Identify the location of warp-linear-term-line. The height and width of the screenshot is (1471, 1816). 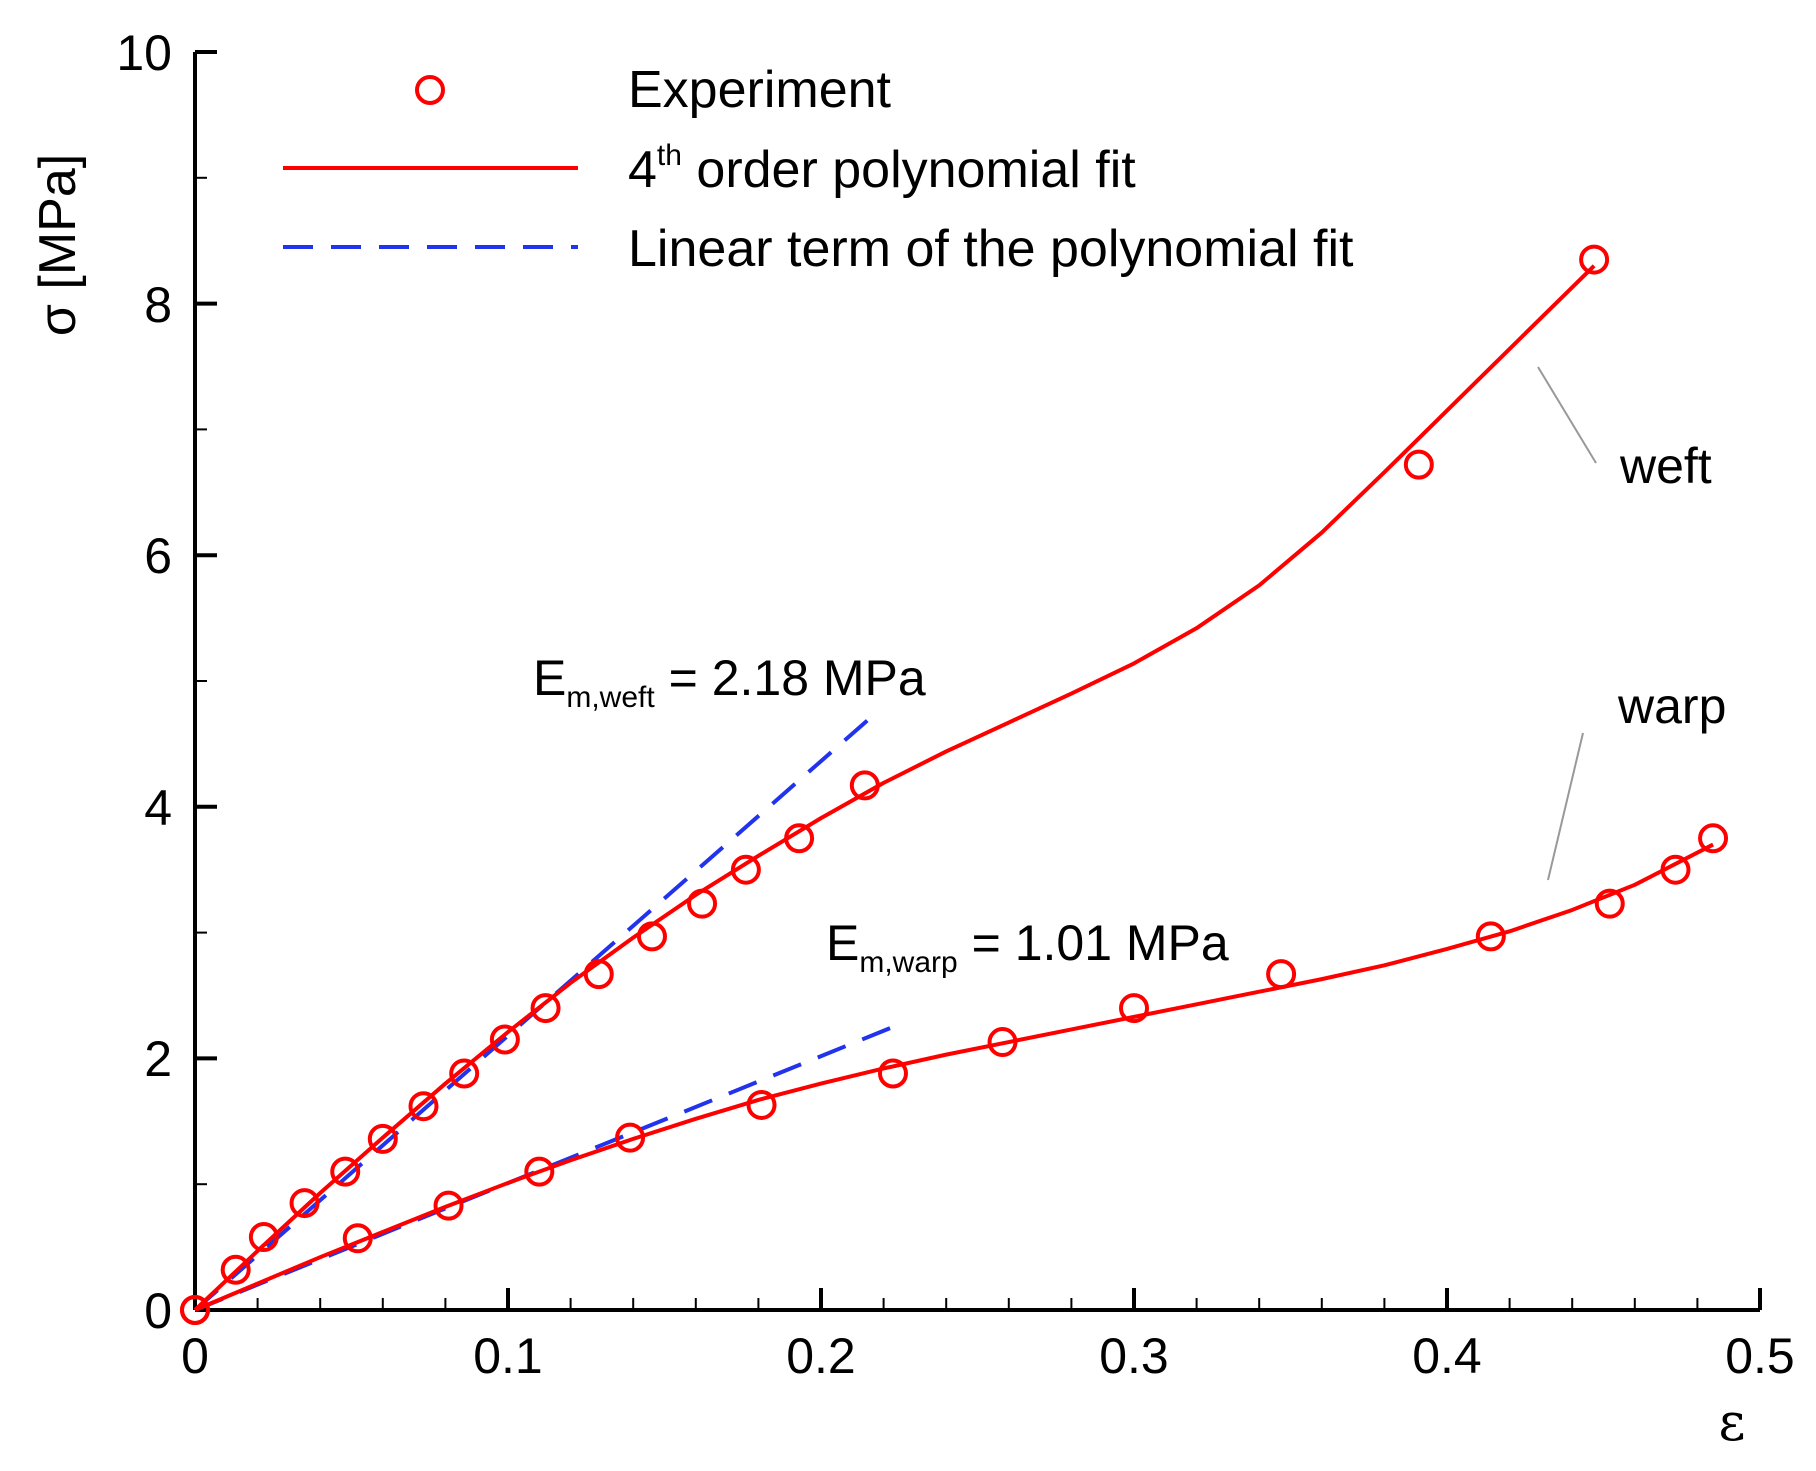
(545, 1167).